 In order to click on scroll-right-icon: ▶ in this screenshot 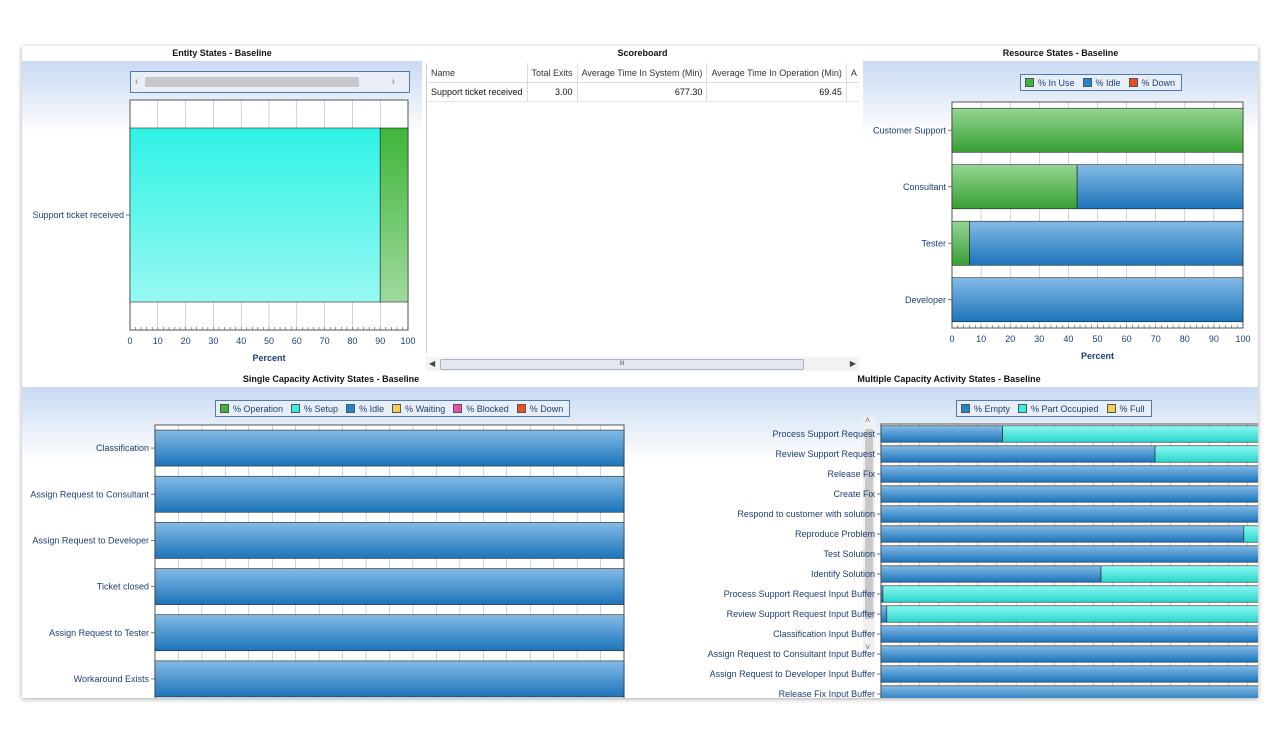, I will do `click(852, 363)`.